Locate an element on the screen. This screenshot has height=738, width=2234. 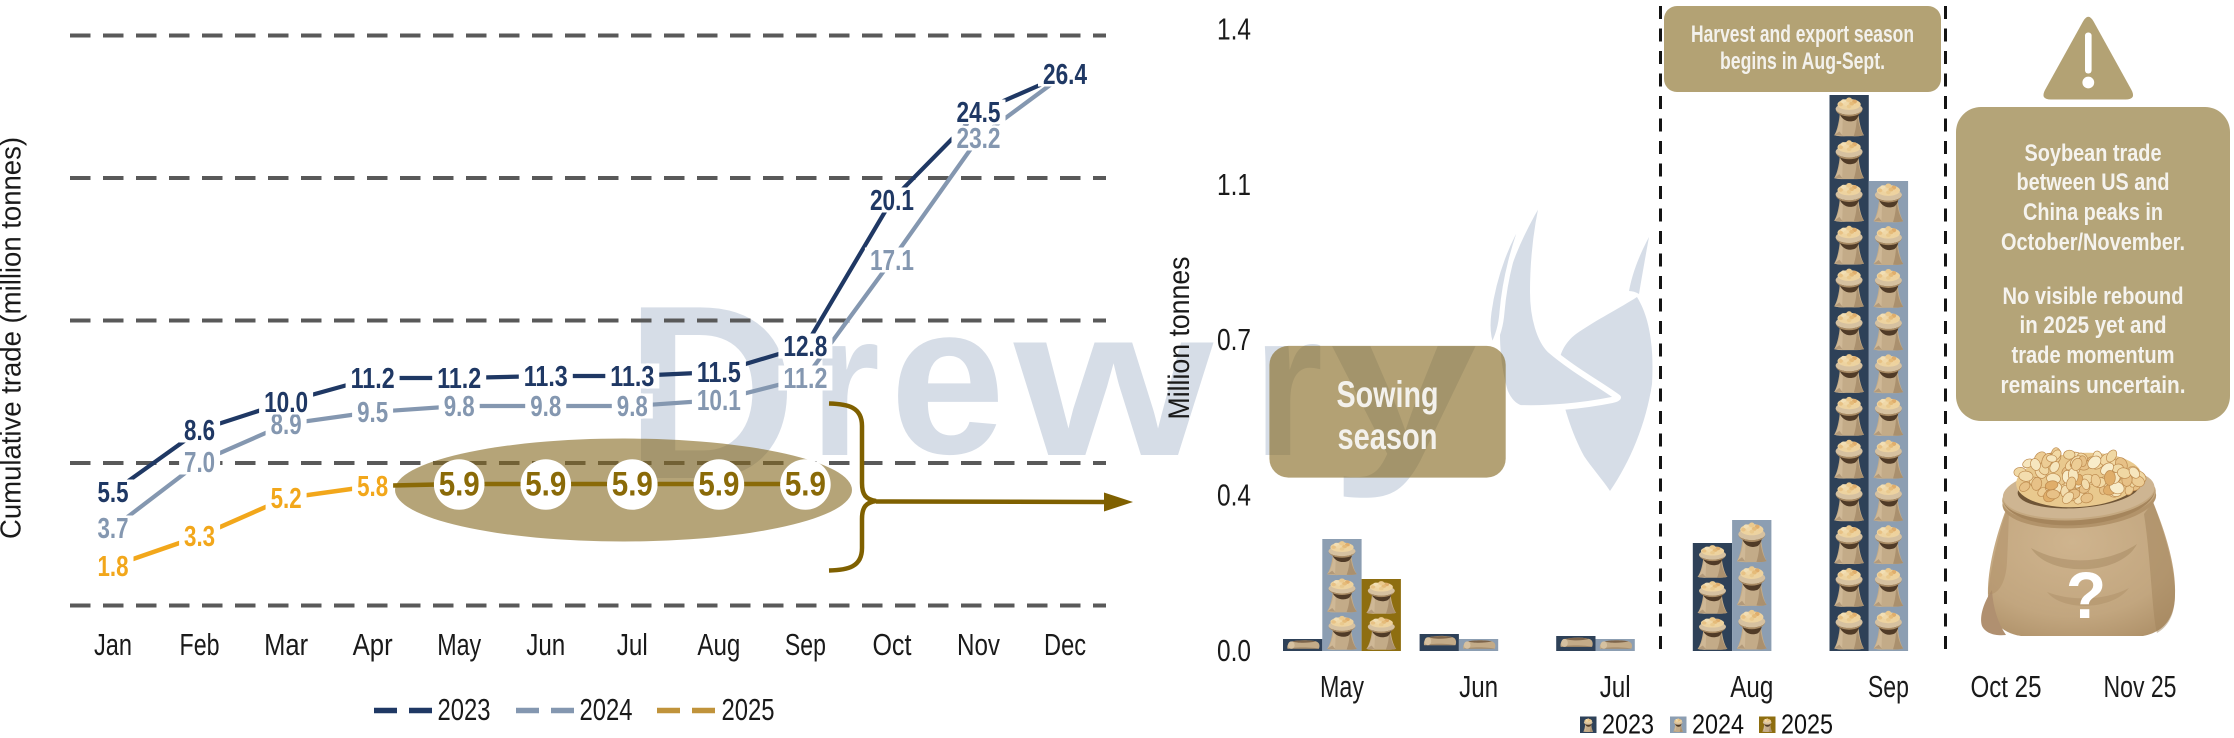
svg-text: Dec is located at coordinates (1065, 644).